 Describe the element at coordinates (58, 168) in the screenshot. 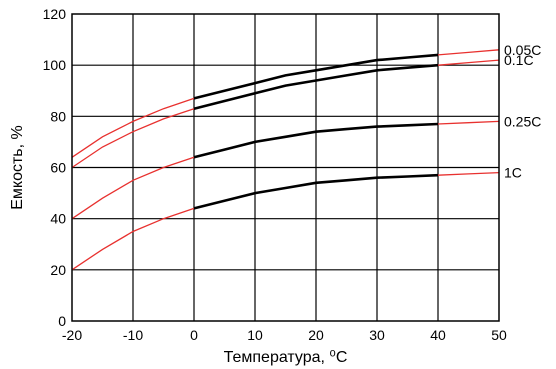

I see `y-tick-label: 60` at that location.